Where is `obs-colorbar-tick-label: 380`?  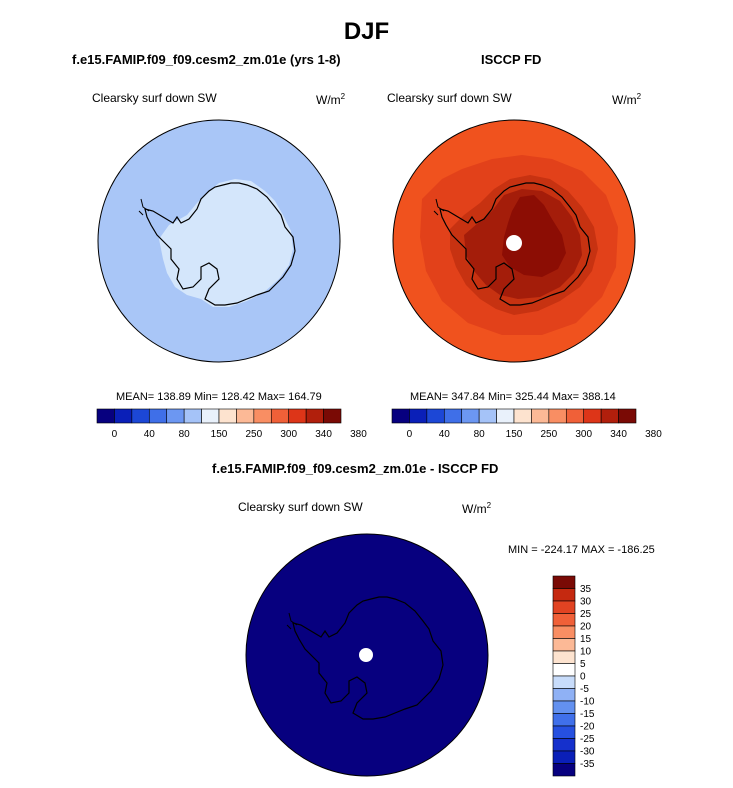 obs-colorbar-tick-label: 380 is located at coordinates (653, 434).